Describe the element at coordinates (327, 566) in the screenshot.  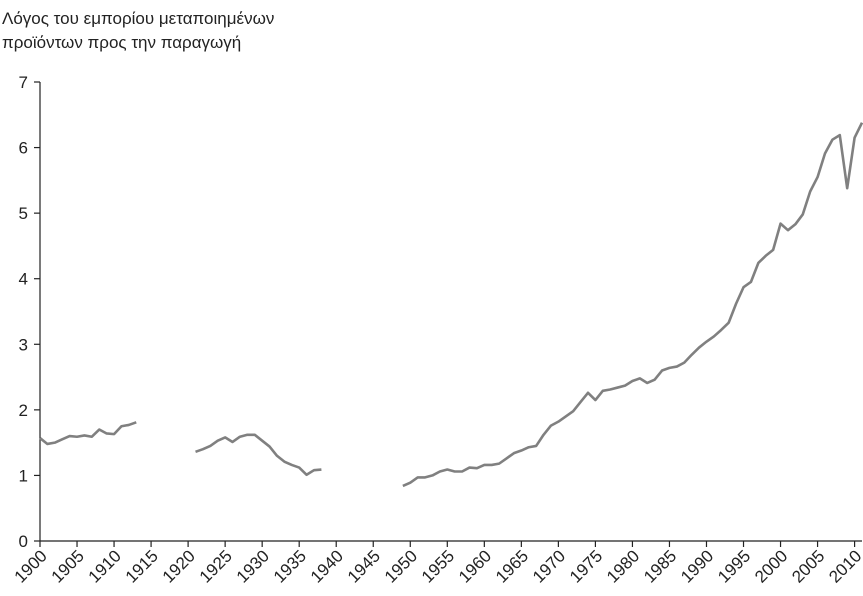
I see `x-tick-label: 1940` at that location.